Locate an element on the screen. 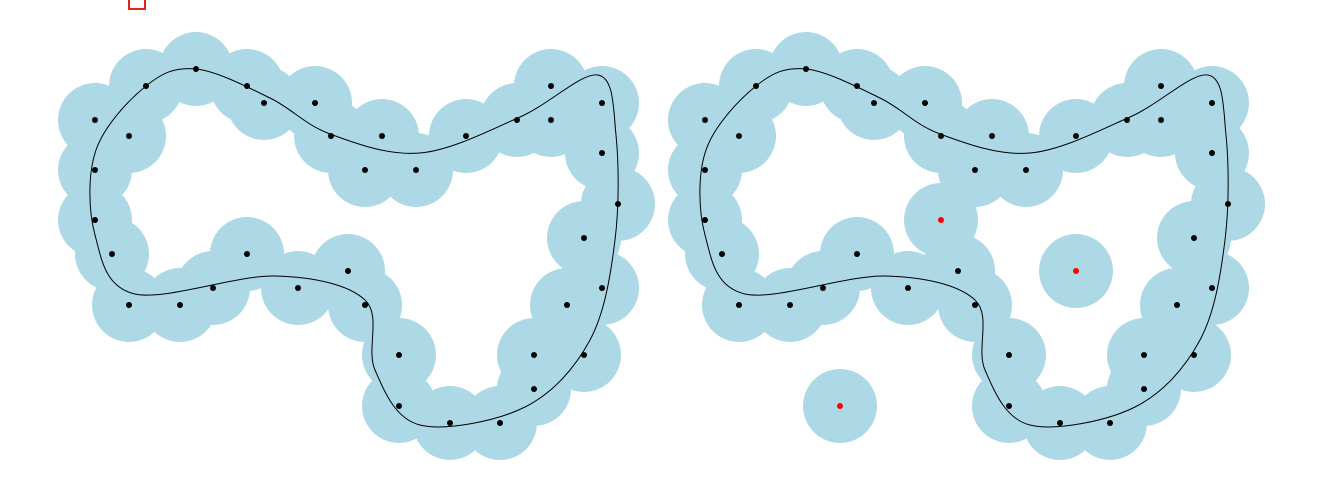 This screenshot has height=485, width=1319. red-corner-marker is located at coordinates (137, 5).